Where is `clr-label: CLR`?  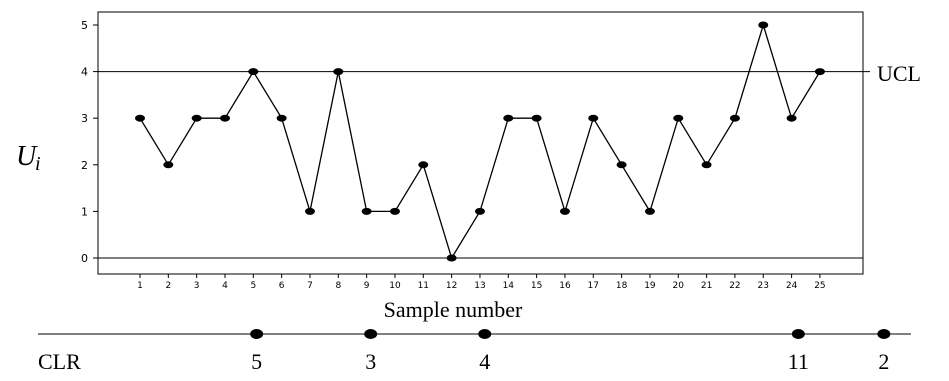
clr-label: CLR is located at coordinates (59, 361).